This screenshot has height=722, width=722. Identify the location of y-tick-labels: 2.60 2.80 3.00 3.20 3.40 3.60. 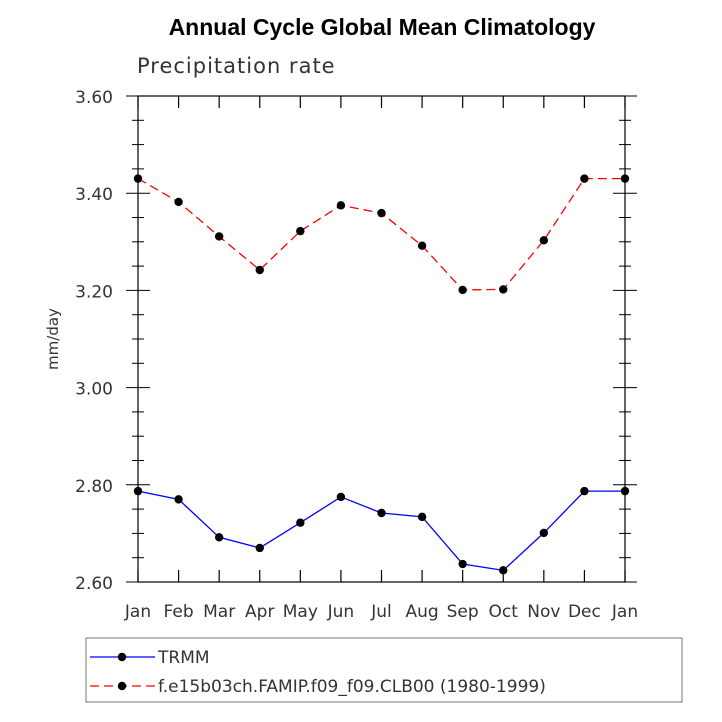
(94, 341).